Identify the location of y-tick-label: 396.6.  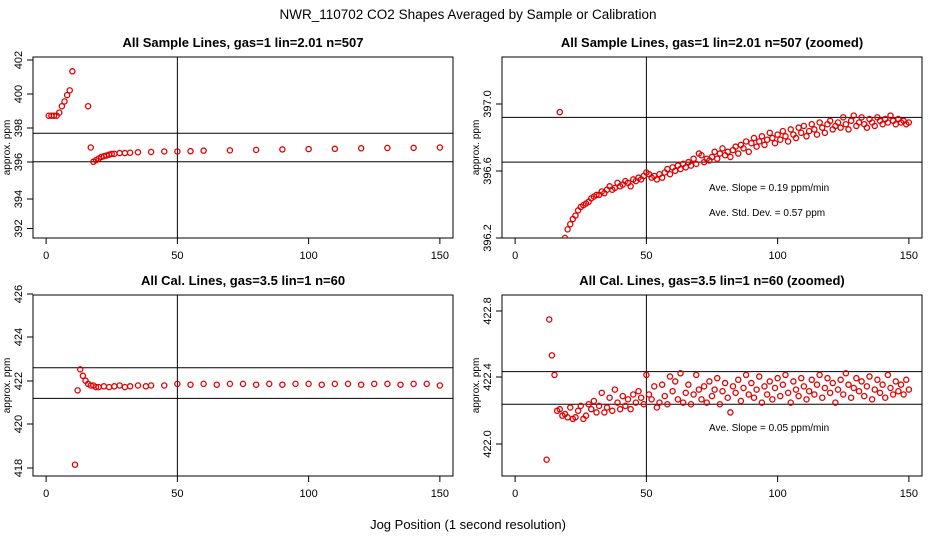
(488, 171).